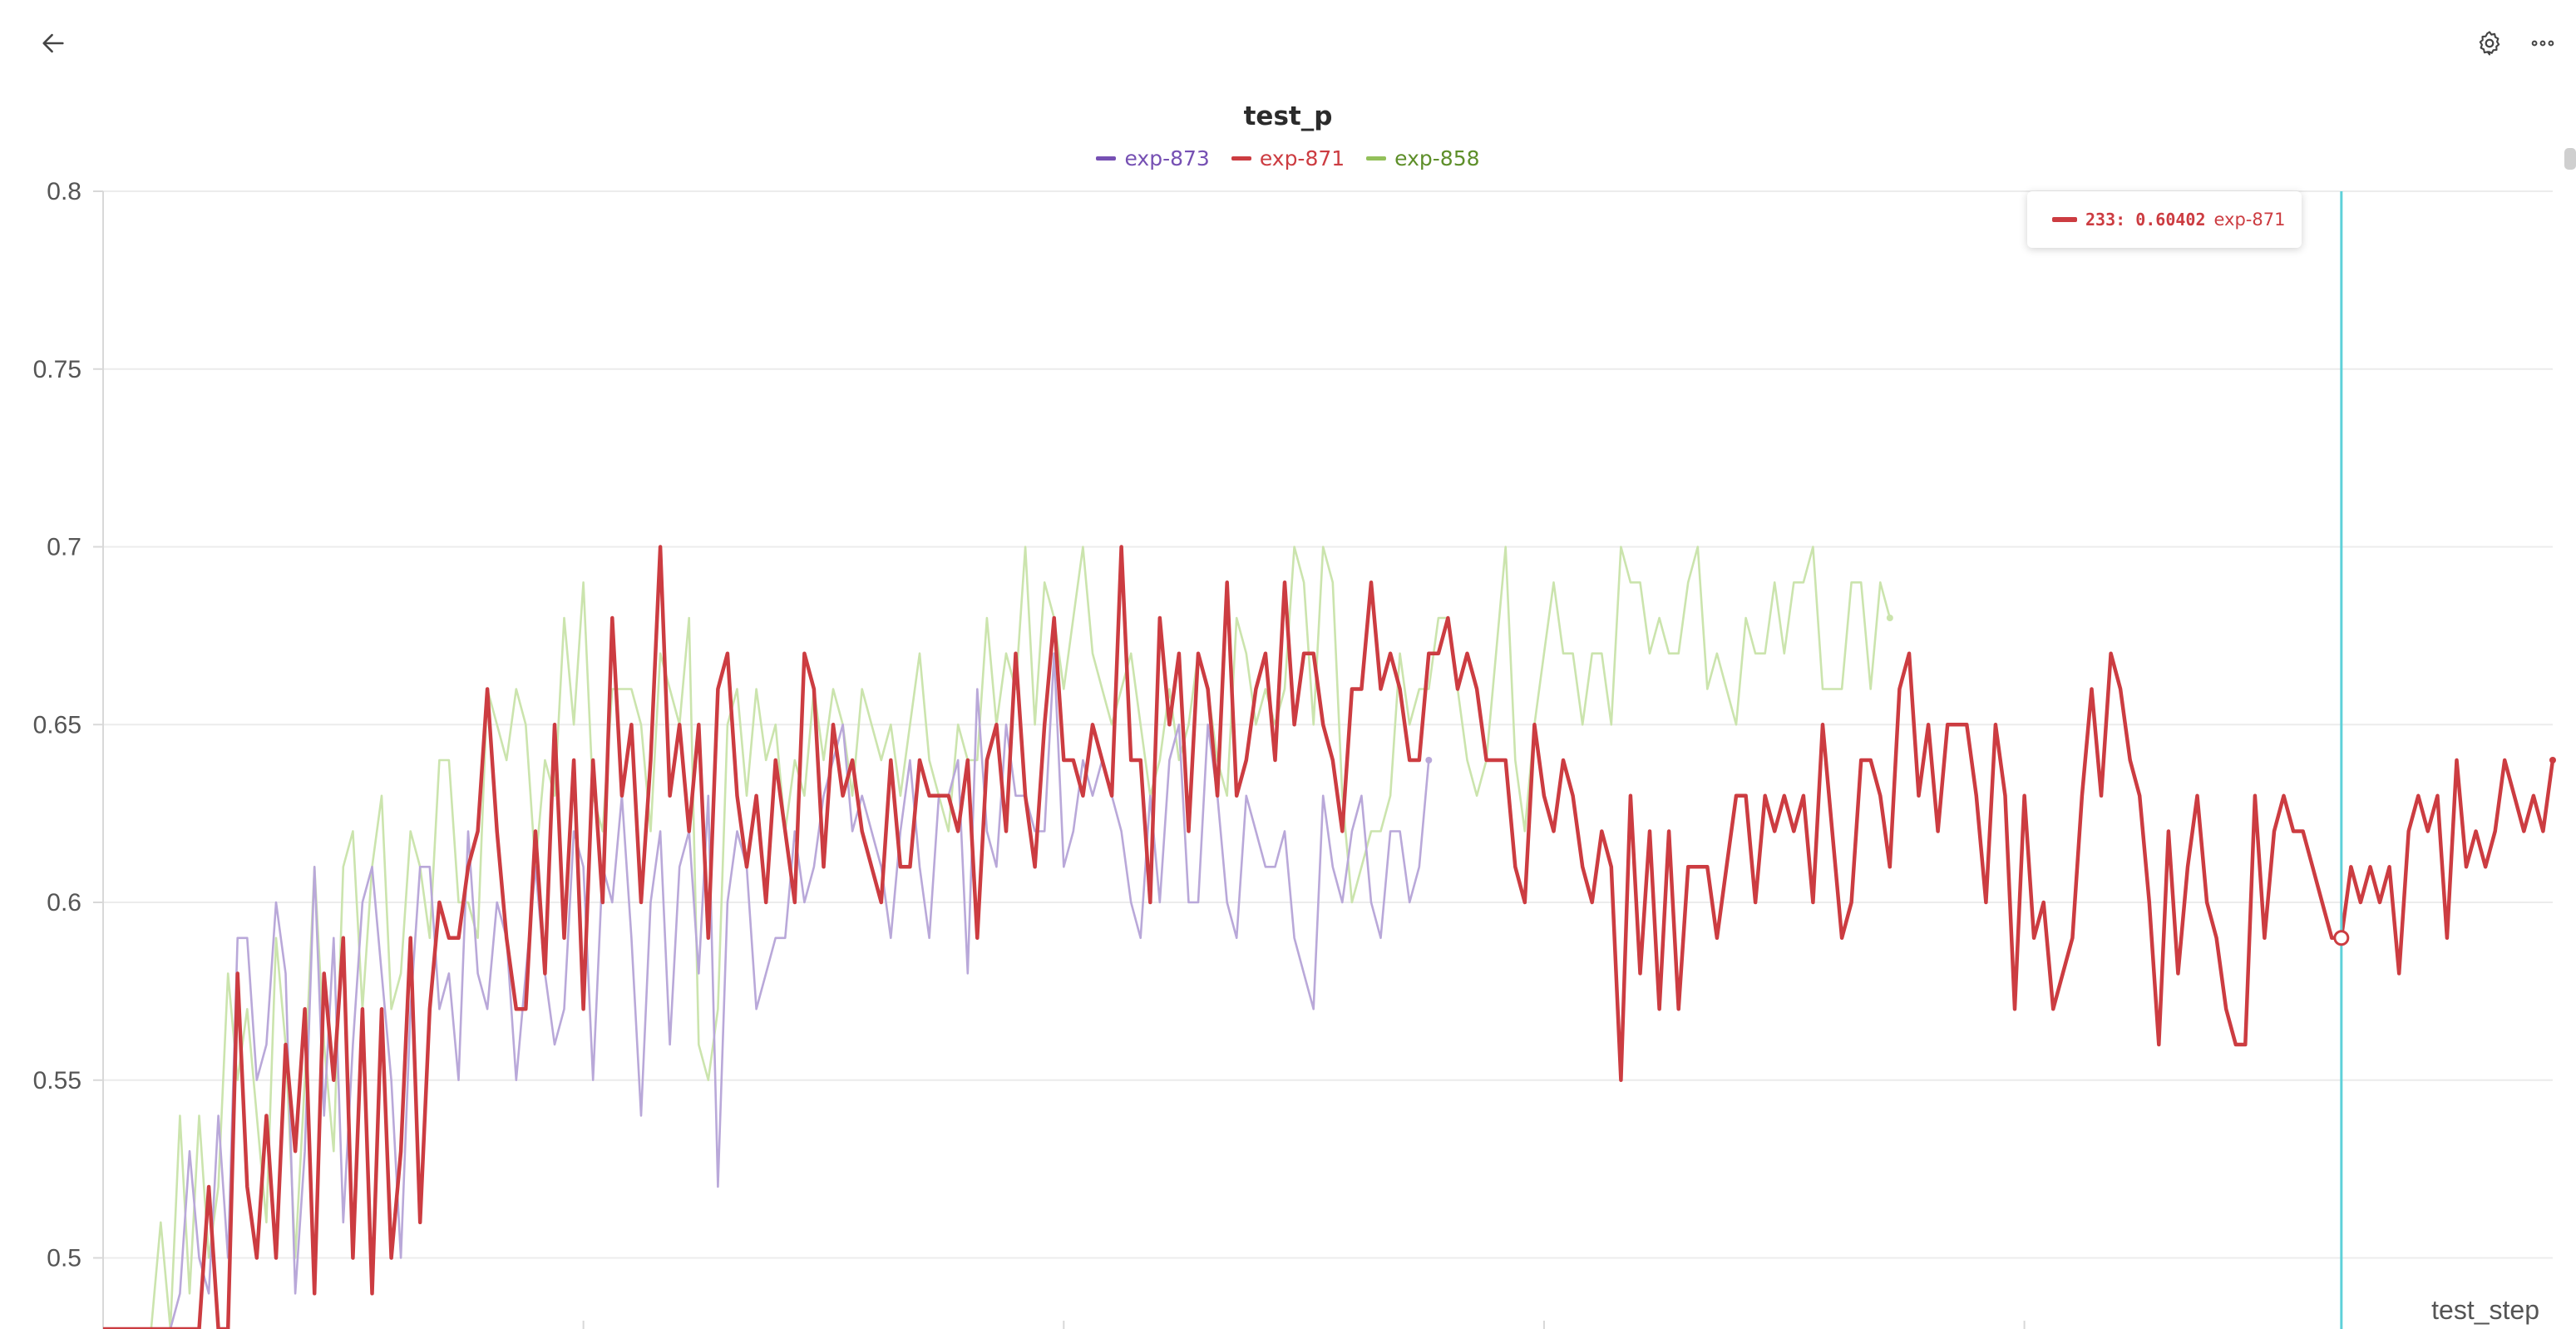 The width and height of the screenshot is (2576, 1329). I want to click on y-tick-label: 0.8, so click(64, 192).